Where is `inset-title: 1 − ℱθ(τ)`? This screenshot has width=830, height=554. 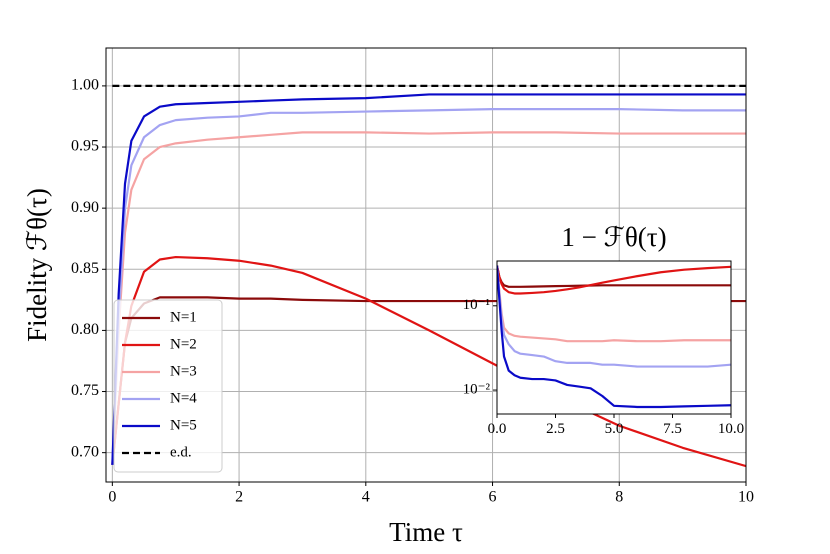 inset-title: 1 − ℱθ(τ) is located at coordinates (613, 237).